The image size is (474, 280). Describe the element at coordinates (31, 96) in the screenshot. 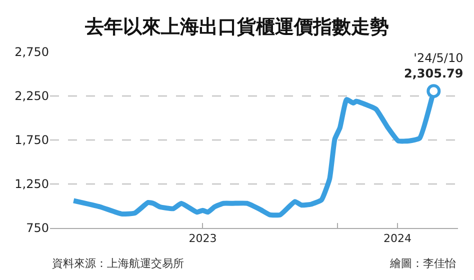

I see `y-tick-label: 2,250` at that location.